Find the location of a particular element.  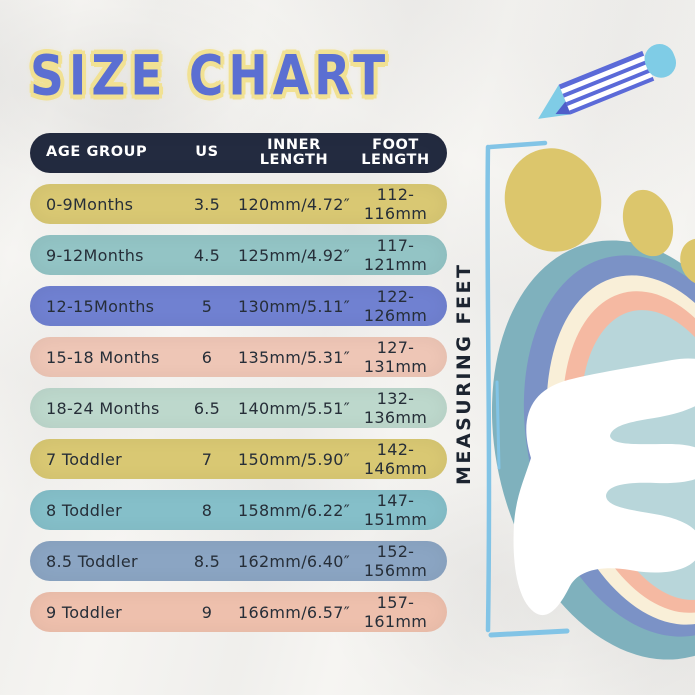

us-size-value: 8.5 is located at coordinates (207, 561).